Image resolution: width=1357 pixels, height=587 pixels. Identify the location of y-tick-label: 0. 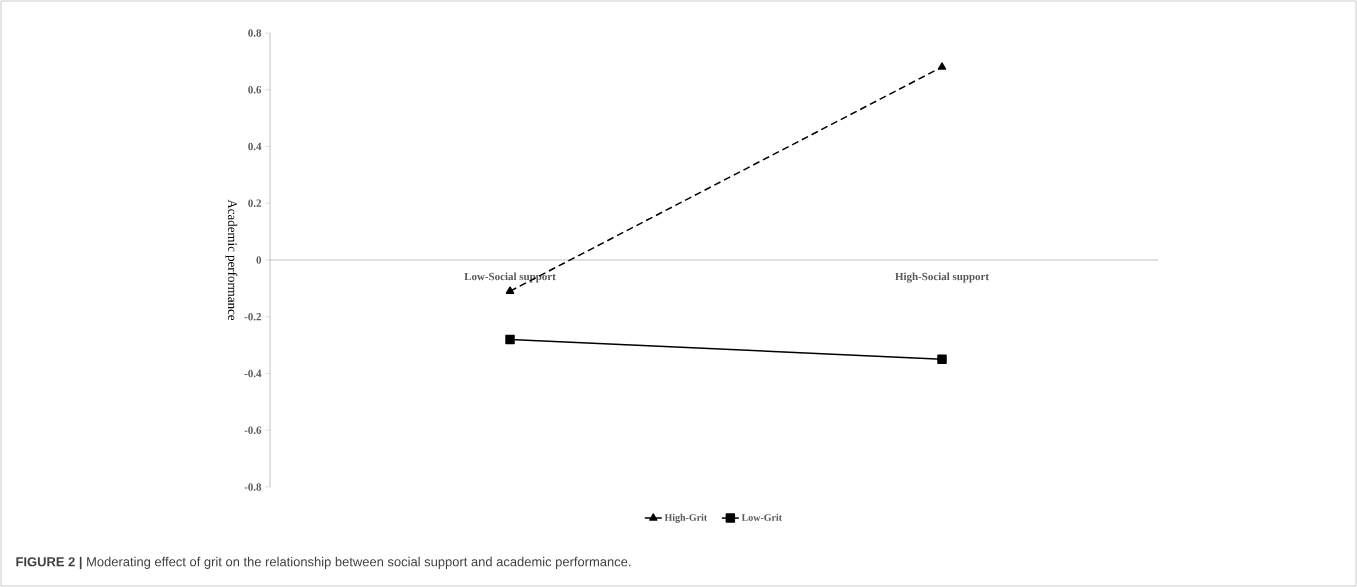
(259, 260).